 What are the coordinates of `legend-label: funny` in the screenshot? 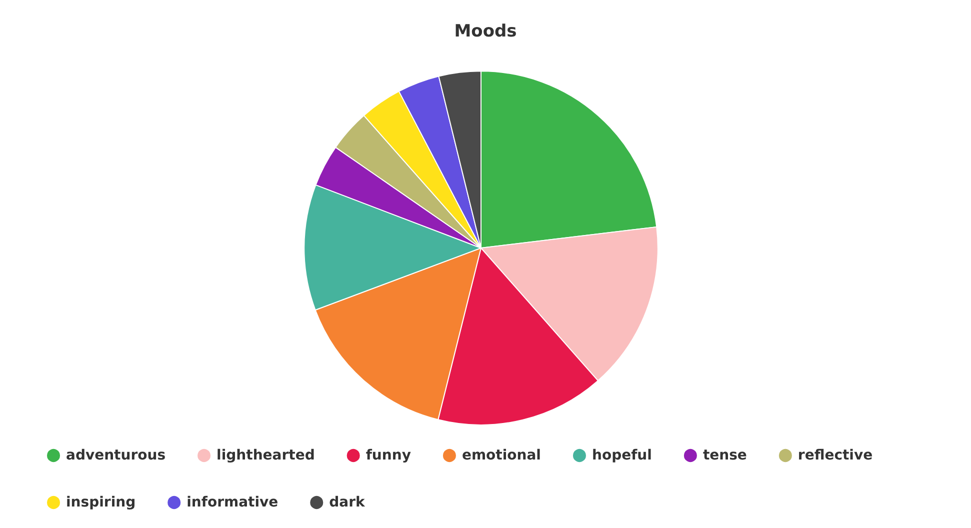 It's located at (388, 456).